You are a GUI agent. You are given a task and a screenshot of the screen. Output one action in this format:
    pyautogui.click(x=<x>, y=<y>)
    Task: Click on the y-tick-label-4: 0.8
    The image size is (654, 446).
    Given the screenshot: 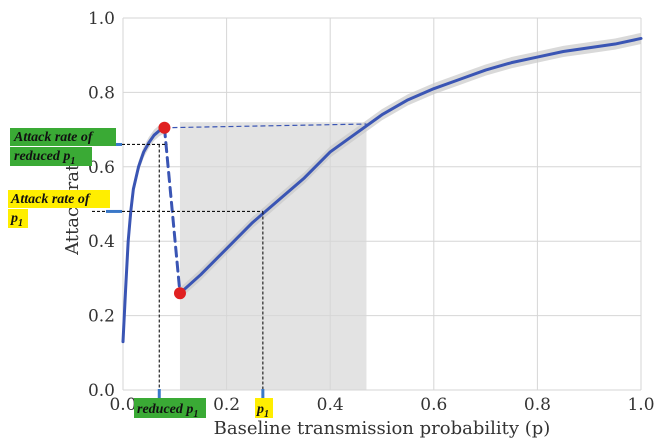 What is the action you would take?
    pyautogui.click(x=101, y=93)
    